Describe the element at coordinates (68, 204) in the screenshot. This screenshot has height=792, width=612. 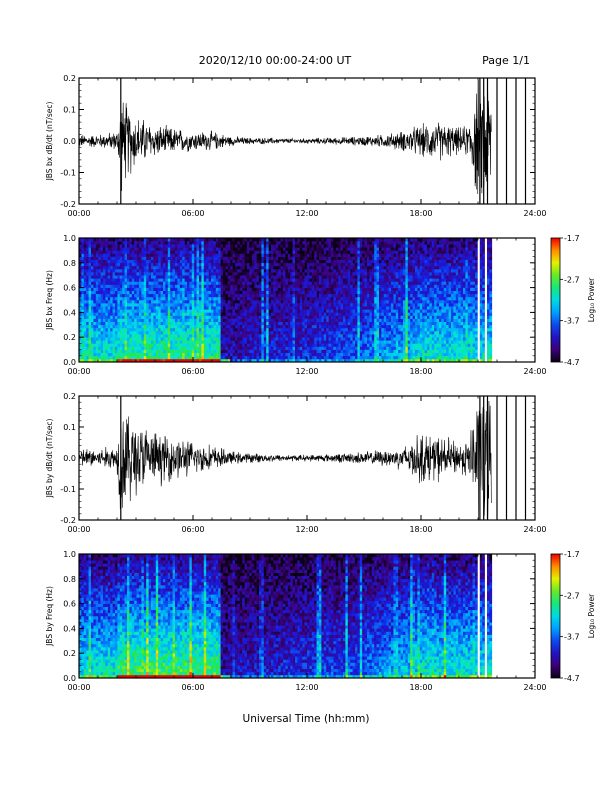
I see `y-tick-label: -0.2` at that location.